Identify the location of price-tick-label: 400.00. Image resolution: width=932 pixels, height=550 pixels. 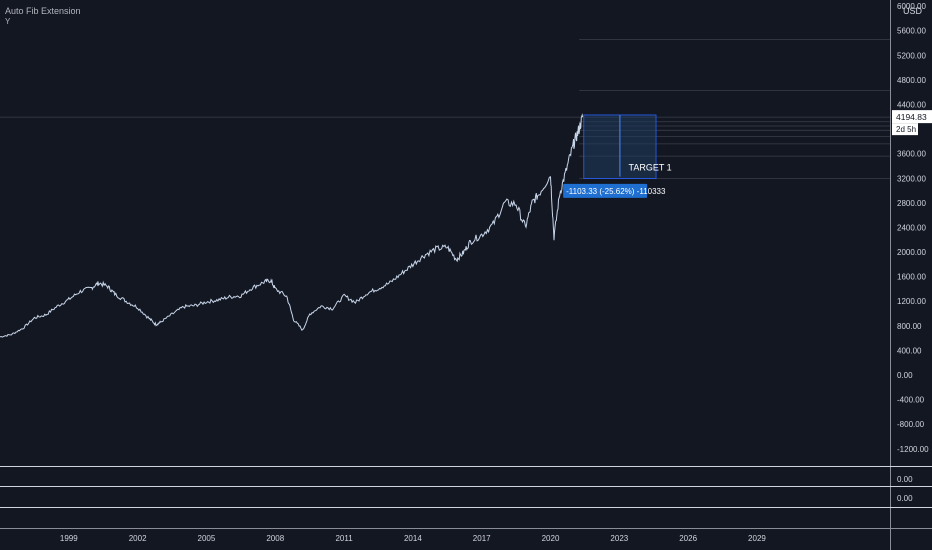
(909, 350).